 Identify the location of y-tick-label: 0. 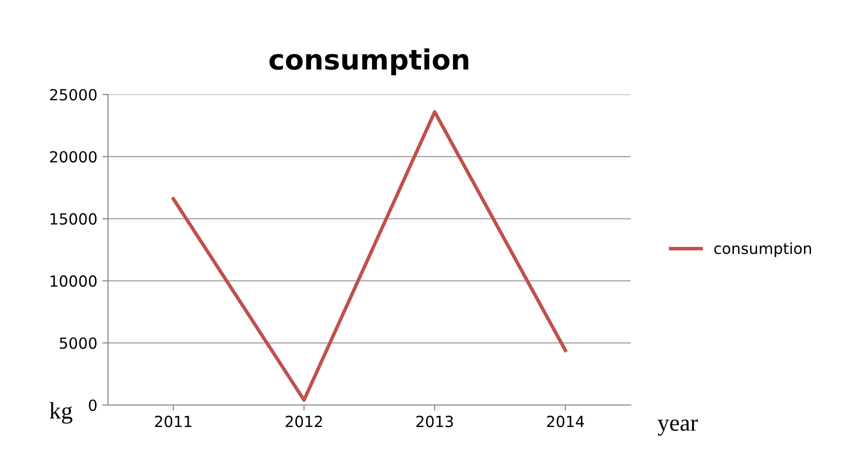
(92, 405).